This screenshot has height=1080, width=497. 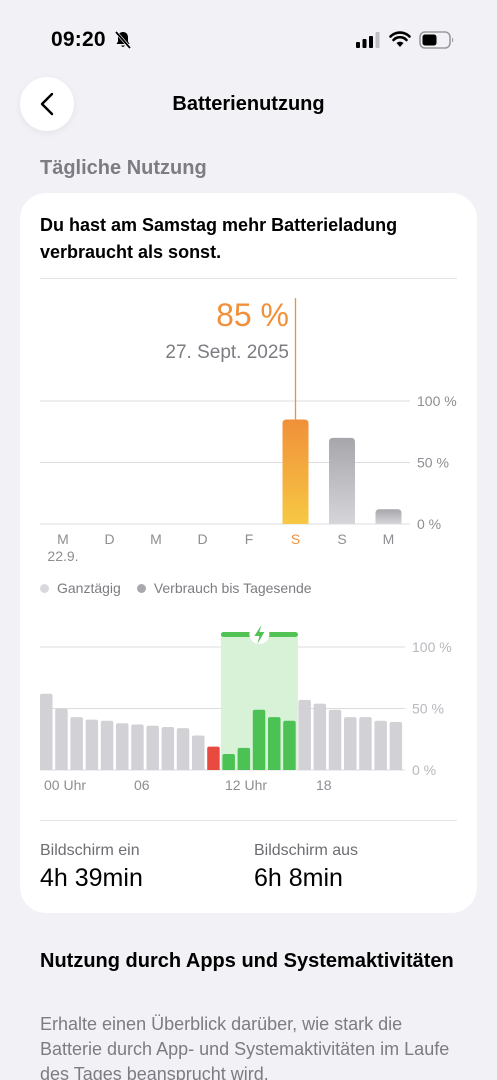 I want to click on screen-off-label: Bildschirm aus, so click(x=306, y=850).